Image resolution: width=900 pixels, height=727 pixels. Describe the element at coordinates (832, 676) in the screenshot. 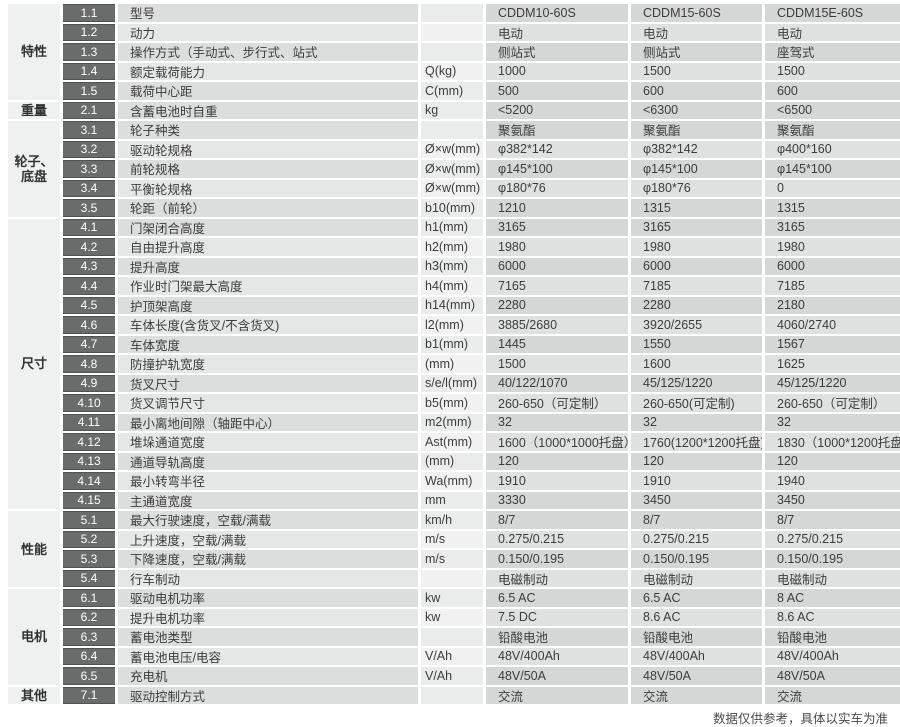

I see `value-model-3: 48V/50A` at that location.